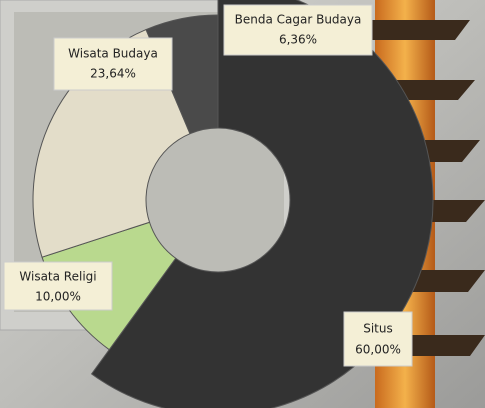 Image resolution: width=485 pixels, height=408 pixels. What do you see at coordinates (113, 74) in the screenshot?
I see `value-label: 23,64%` at bounding box center [113, 74].